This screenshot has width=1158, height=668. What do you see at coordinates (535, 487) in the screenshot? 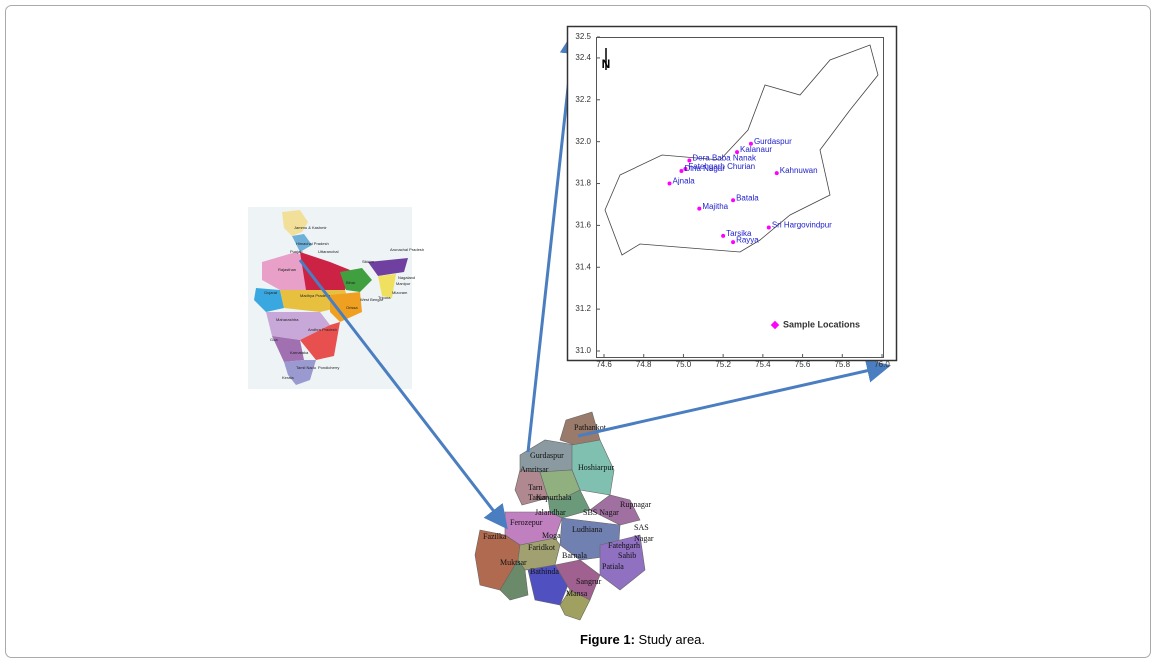
I see `district-label: Tarn` at bounding box center [535, 487].